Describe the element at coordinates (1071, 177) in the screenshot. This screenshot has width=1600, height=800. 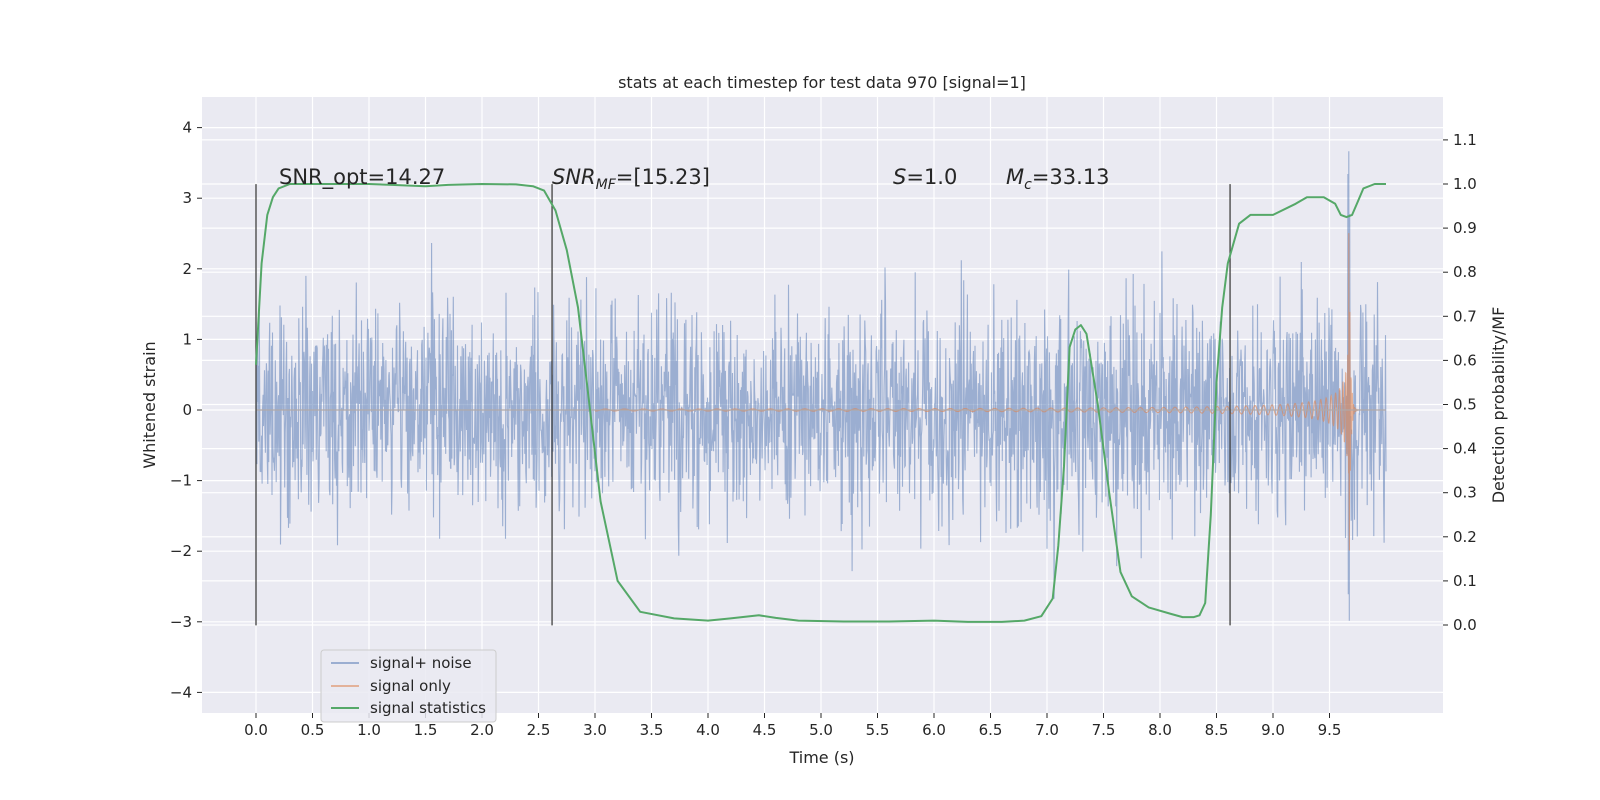
I see `annotation-mc-value: =33.13` at that location.